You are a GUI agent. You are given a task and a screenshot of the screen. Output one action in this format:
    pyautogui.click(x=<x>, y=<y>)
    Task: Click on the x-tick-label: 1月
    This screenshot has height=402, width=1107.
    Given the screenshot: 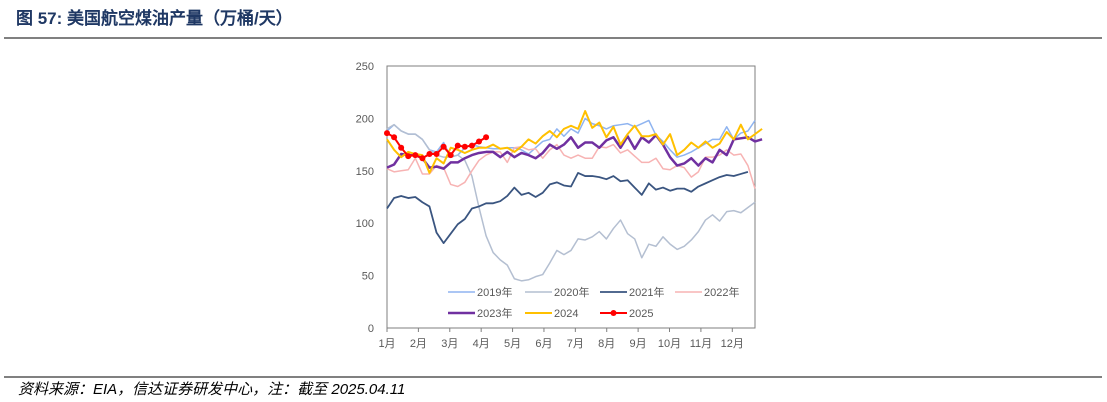 What is the action you would take?
    pyautogui.click(x=386, y=344)
    